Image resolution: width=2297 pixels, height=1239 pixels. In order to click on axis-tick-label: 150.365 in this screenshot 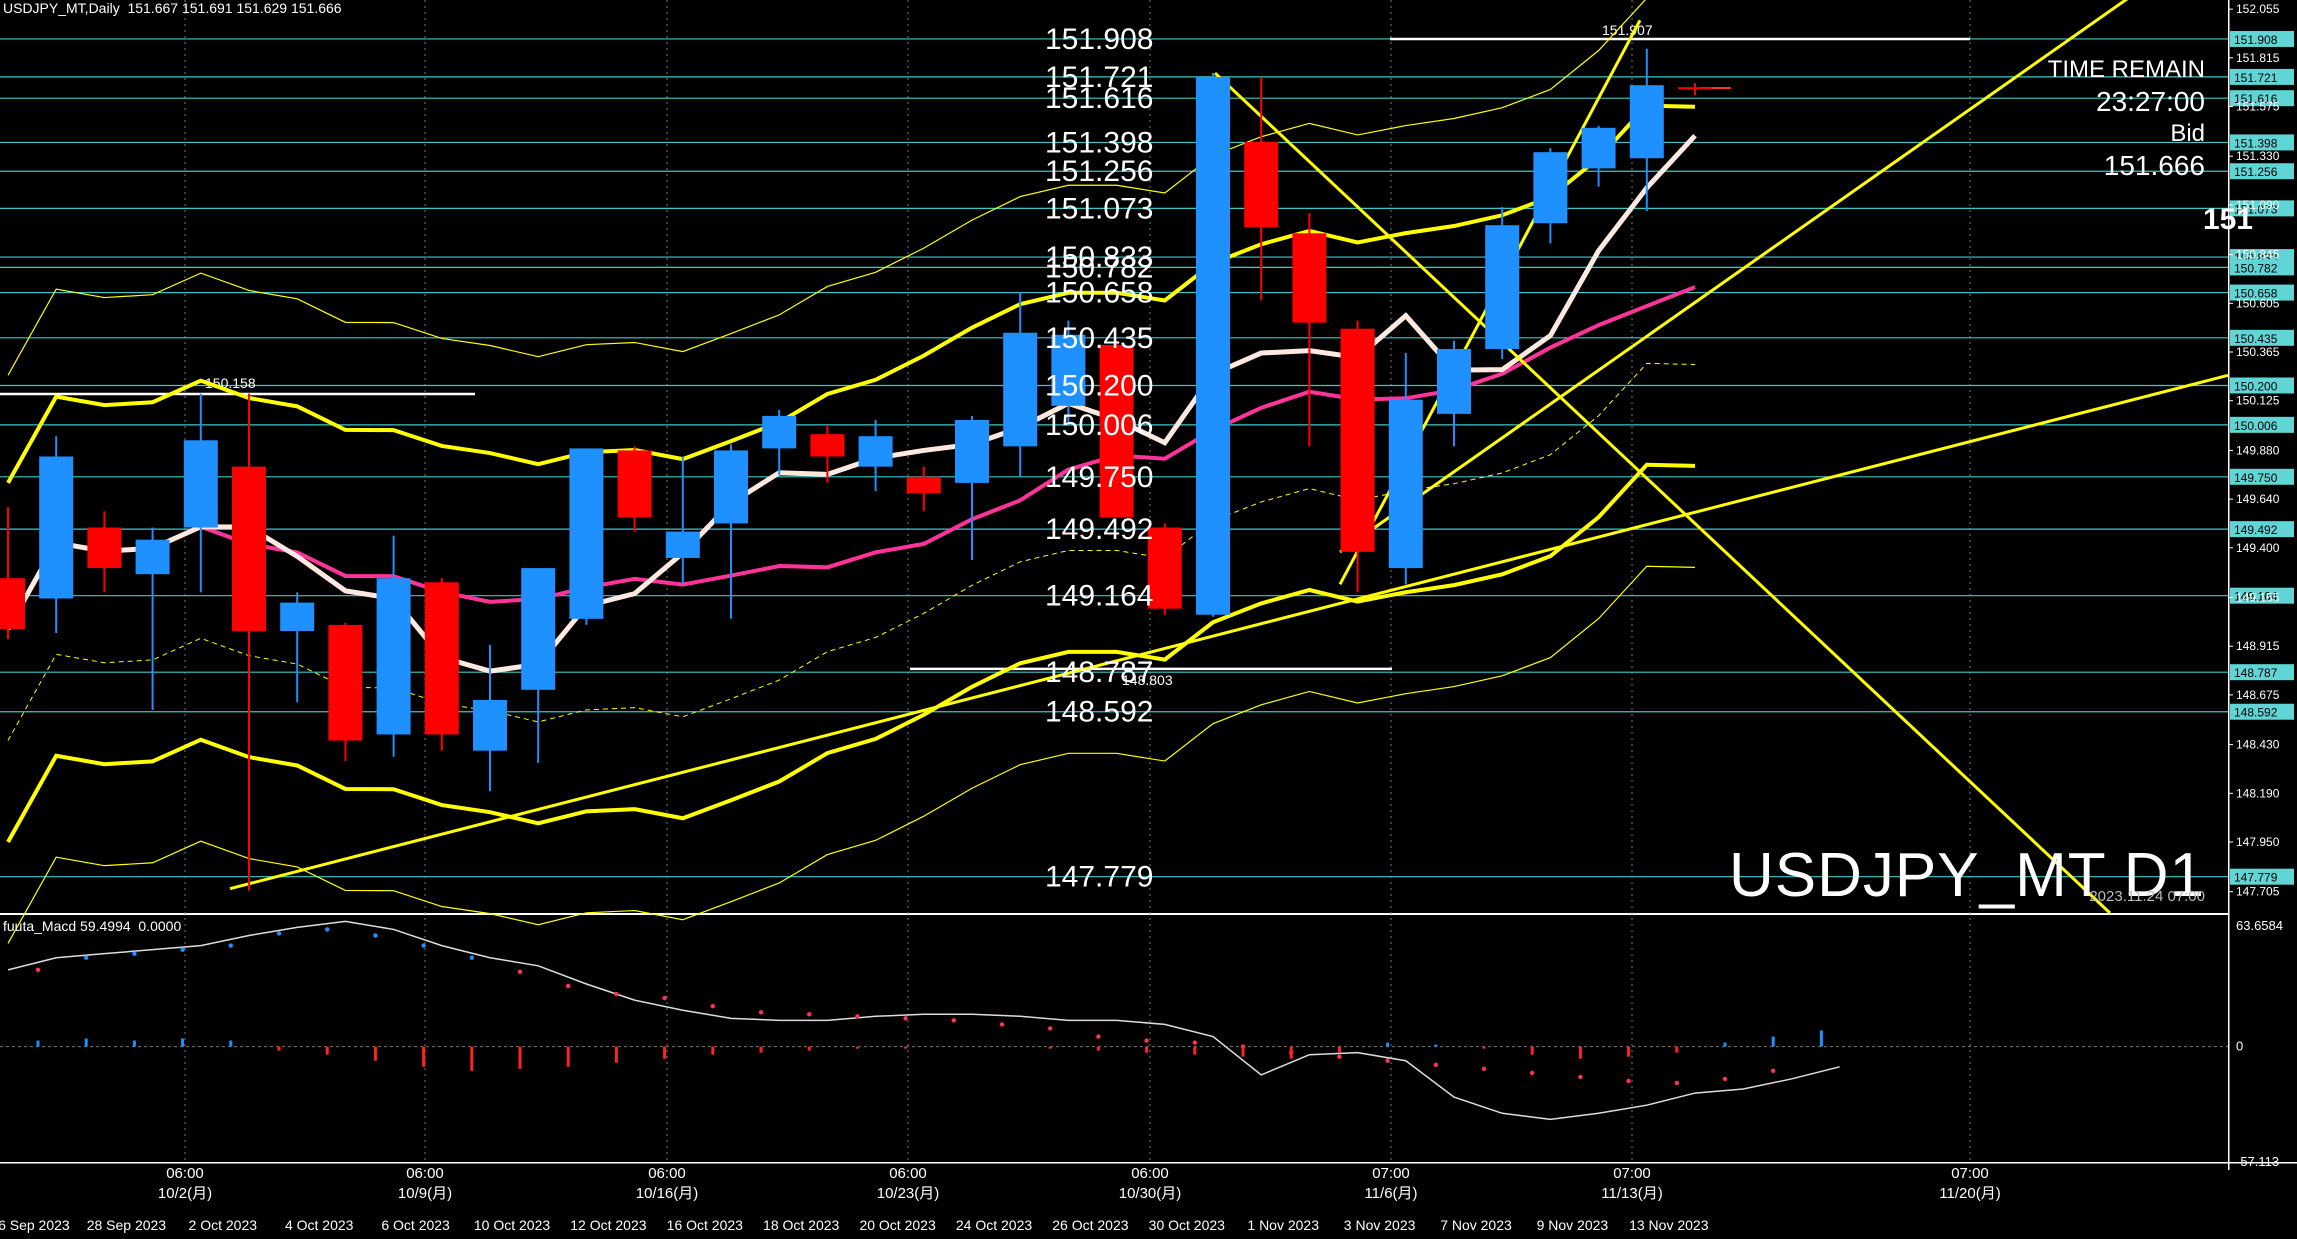, I will do `click(2258, 352)`.